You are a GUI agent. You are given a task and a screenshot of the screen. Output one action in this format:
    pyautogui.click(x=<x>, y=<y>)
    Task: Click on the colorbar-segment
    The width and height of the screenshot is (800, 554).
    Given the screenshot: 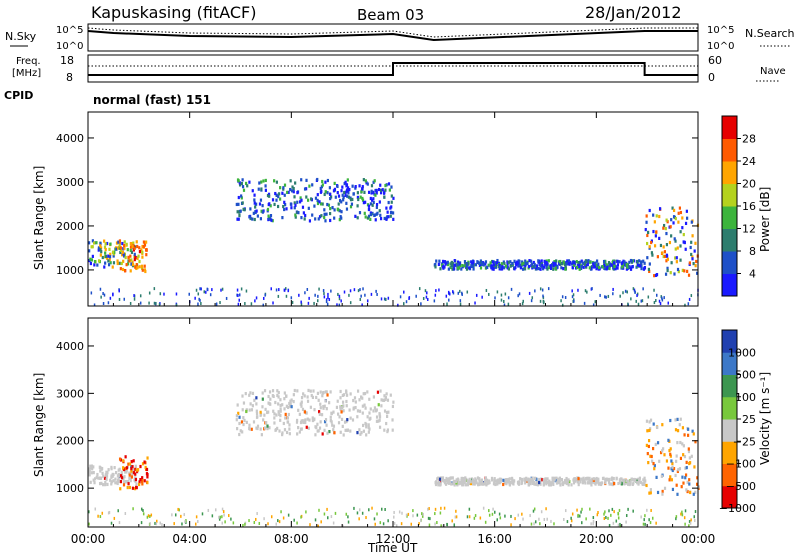 What is the action you would take?
    pyautogui.click(x=729, y=172)
    